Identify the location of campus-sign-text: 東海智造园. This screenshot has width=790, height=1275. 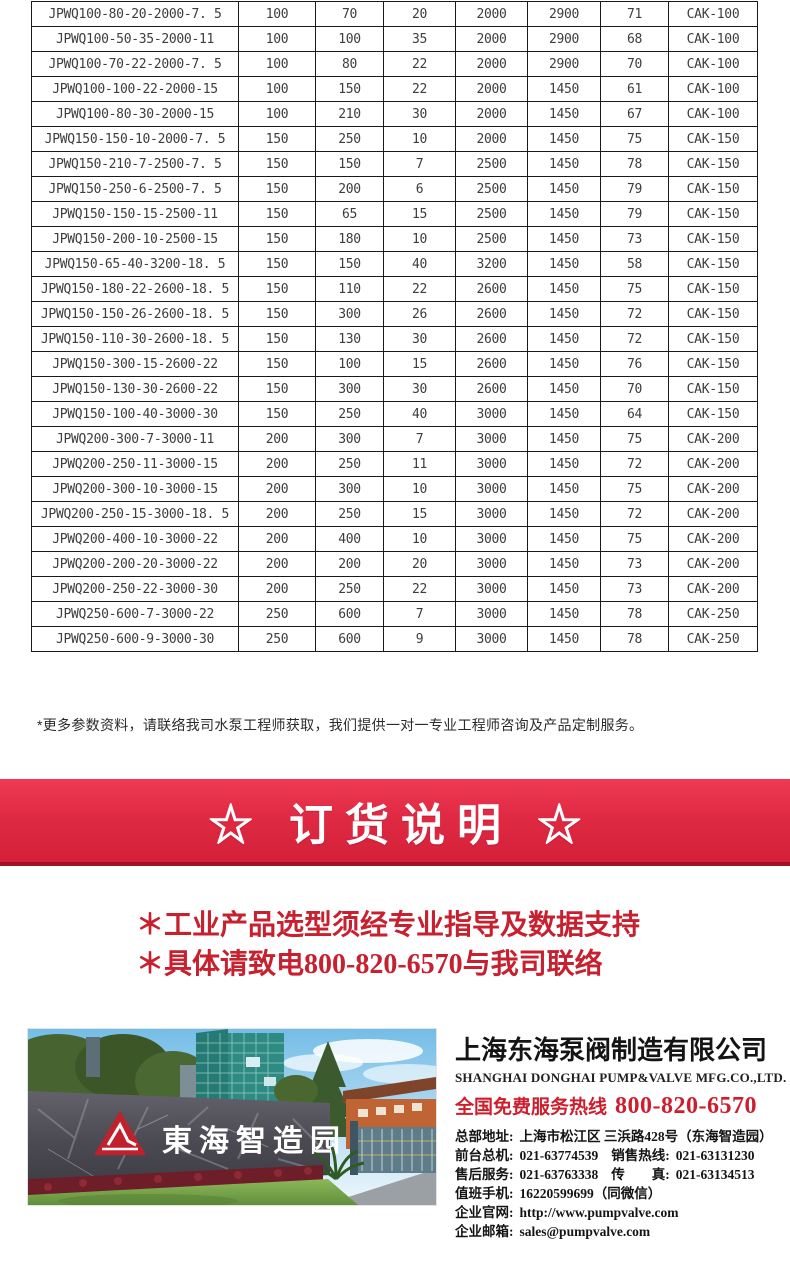
(254, 1141).